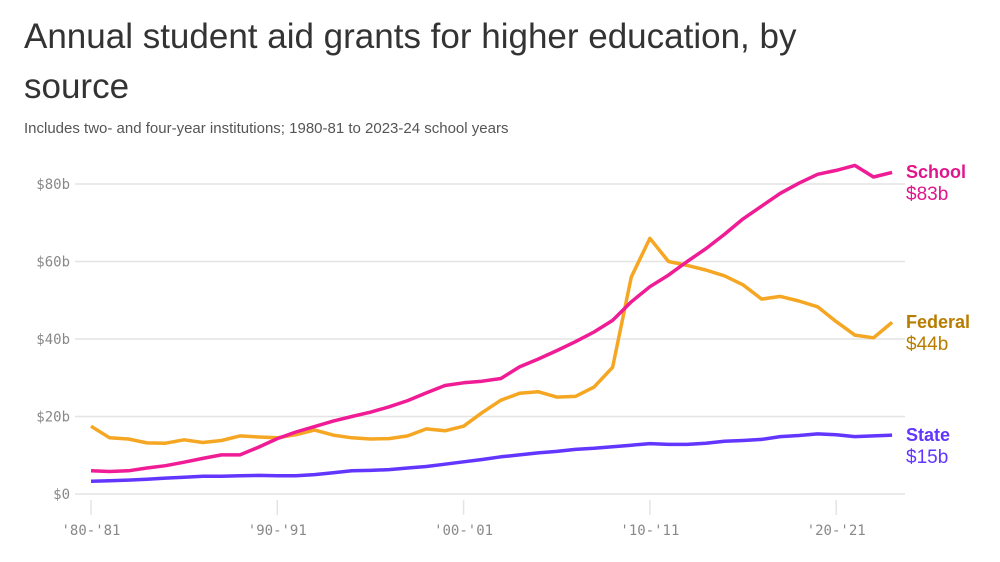  I want to click on x-tick-label: '00-'01, so click(463, 531).